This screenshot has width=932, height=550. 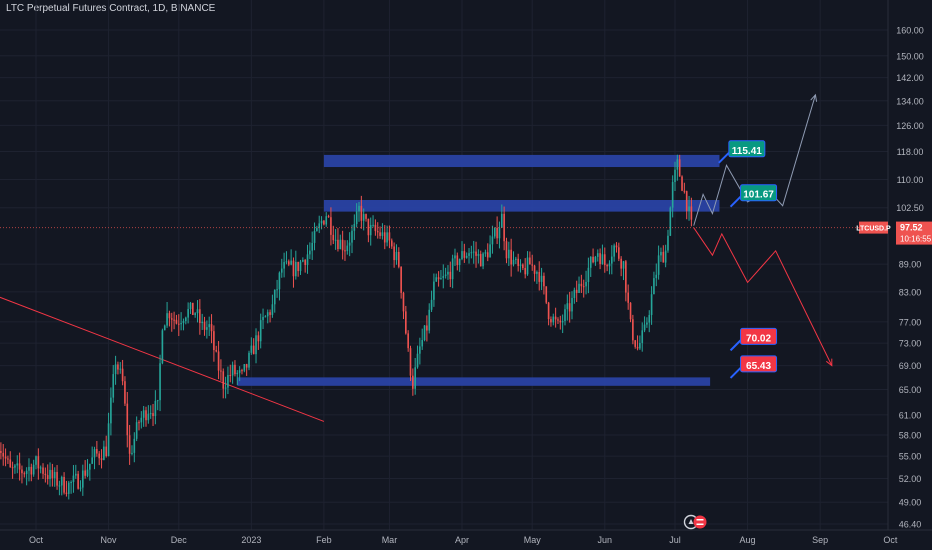 I want to click on callout-box, so click(x=759, y=336).